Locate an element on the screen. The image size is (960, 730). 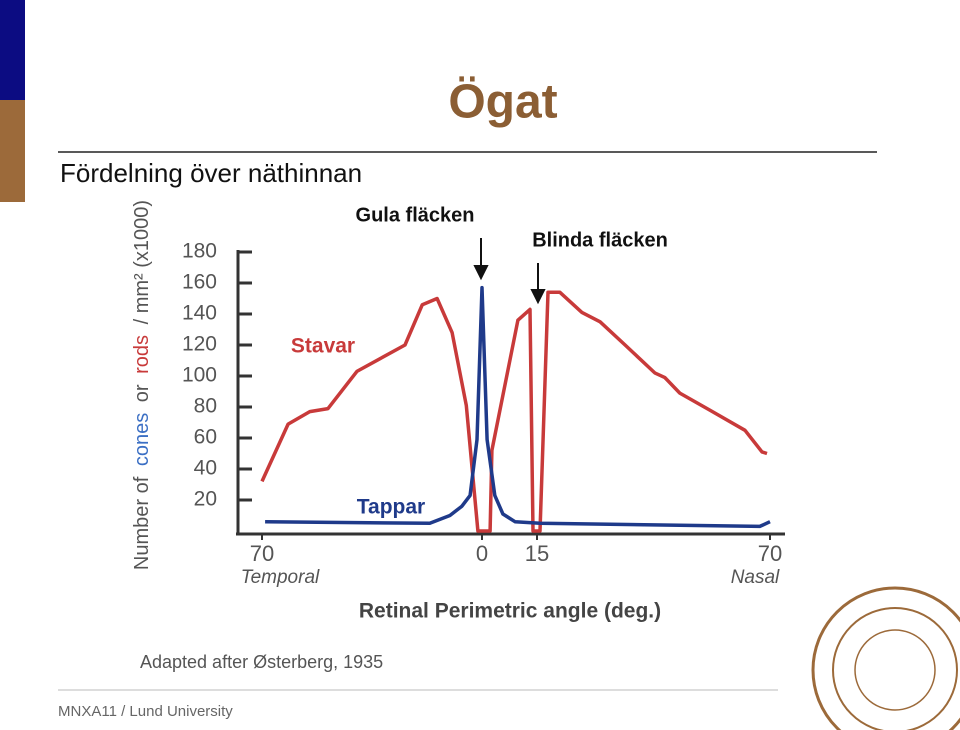
x-side-label: Nasal is located at coordinates (755, 577).